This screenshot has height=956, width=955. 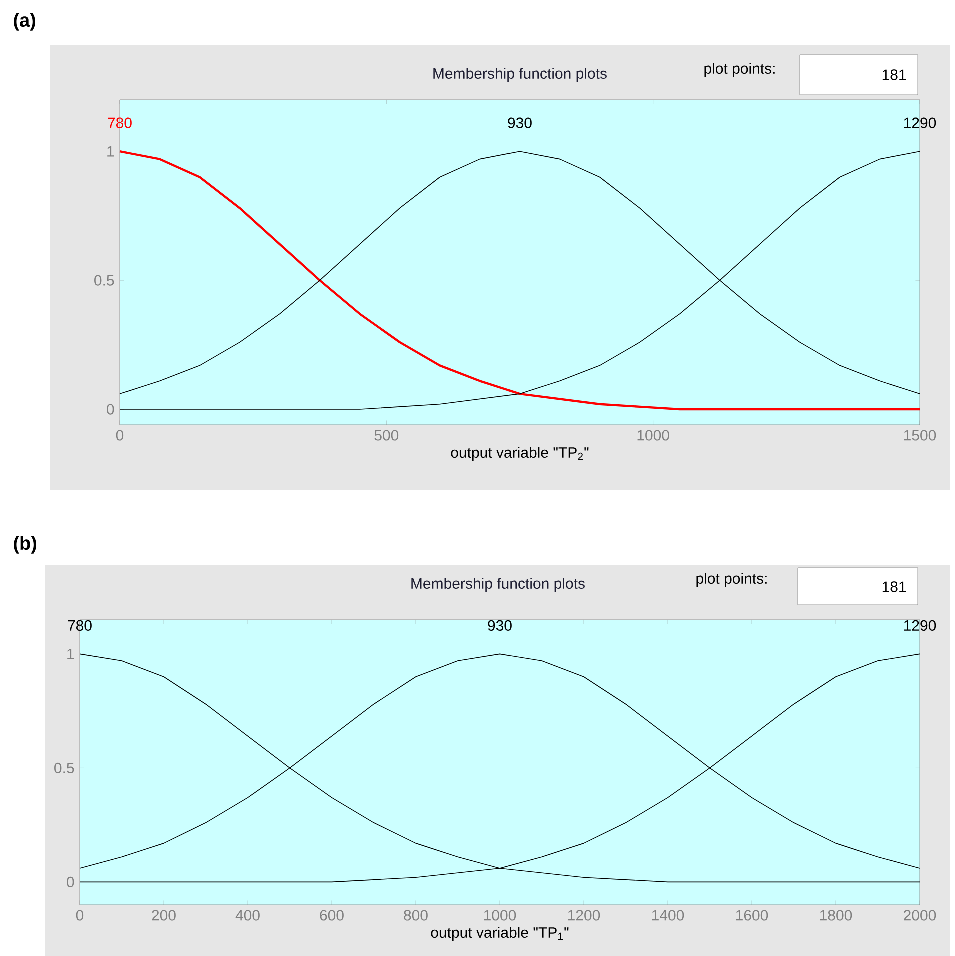 What do you see at coordinates (386, 435) in the screenshot?
I see `x-tick-label: 500` at bounding box center [386, 435].